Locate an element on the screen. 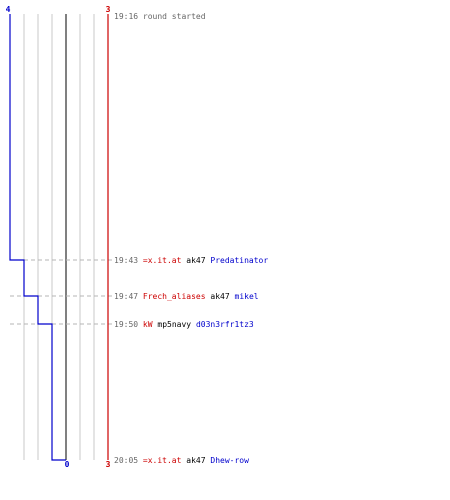 The height and width of the screenshot is (500, 450). event-time: 19:47 is located at coordinates (126, 296).